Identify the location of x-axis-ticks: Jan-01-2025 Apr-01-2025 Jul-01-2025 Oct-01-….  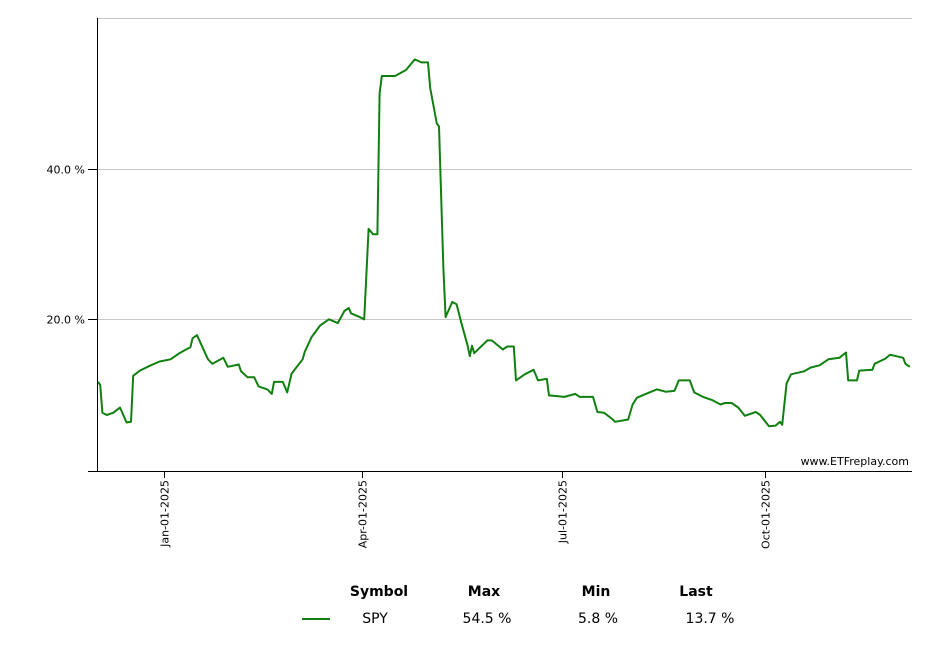
(466, 510).